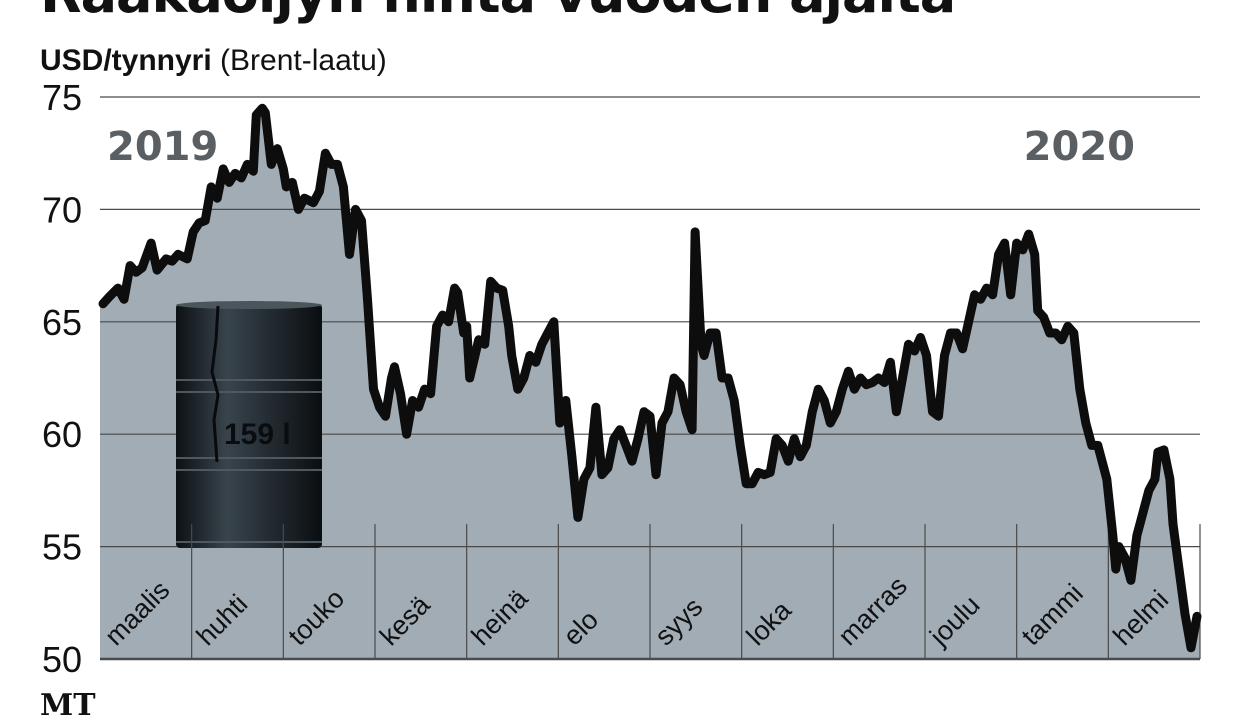  What do you see at coordinates (257, 434) in the screenshot?
I see `barrel-volume-label: 159 l` at bounding box center [257, 434].